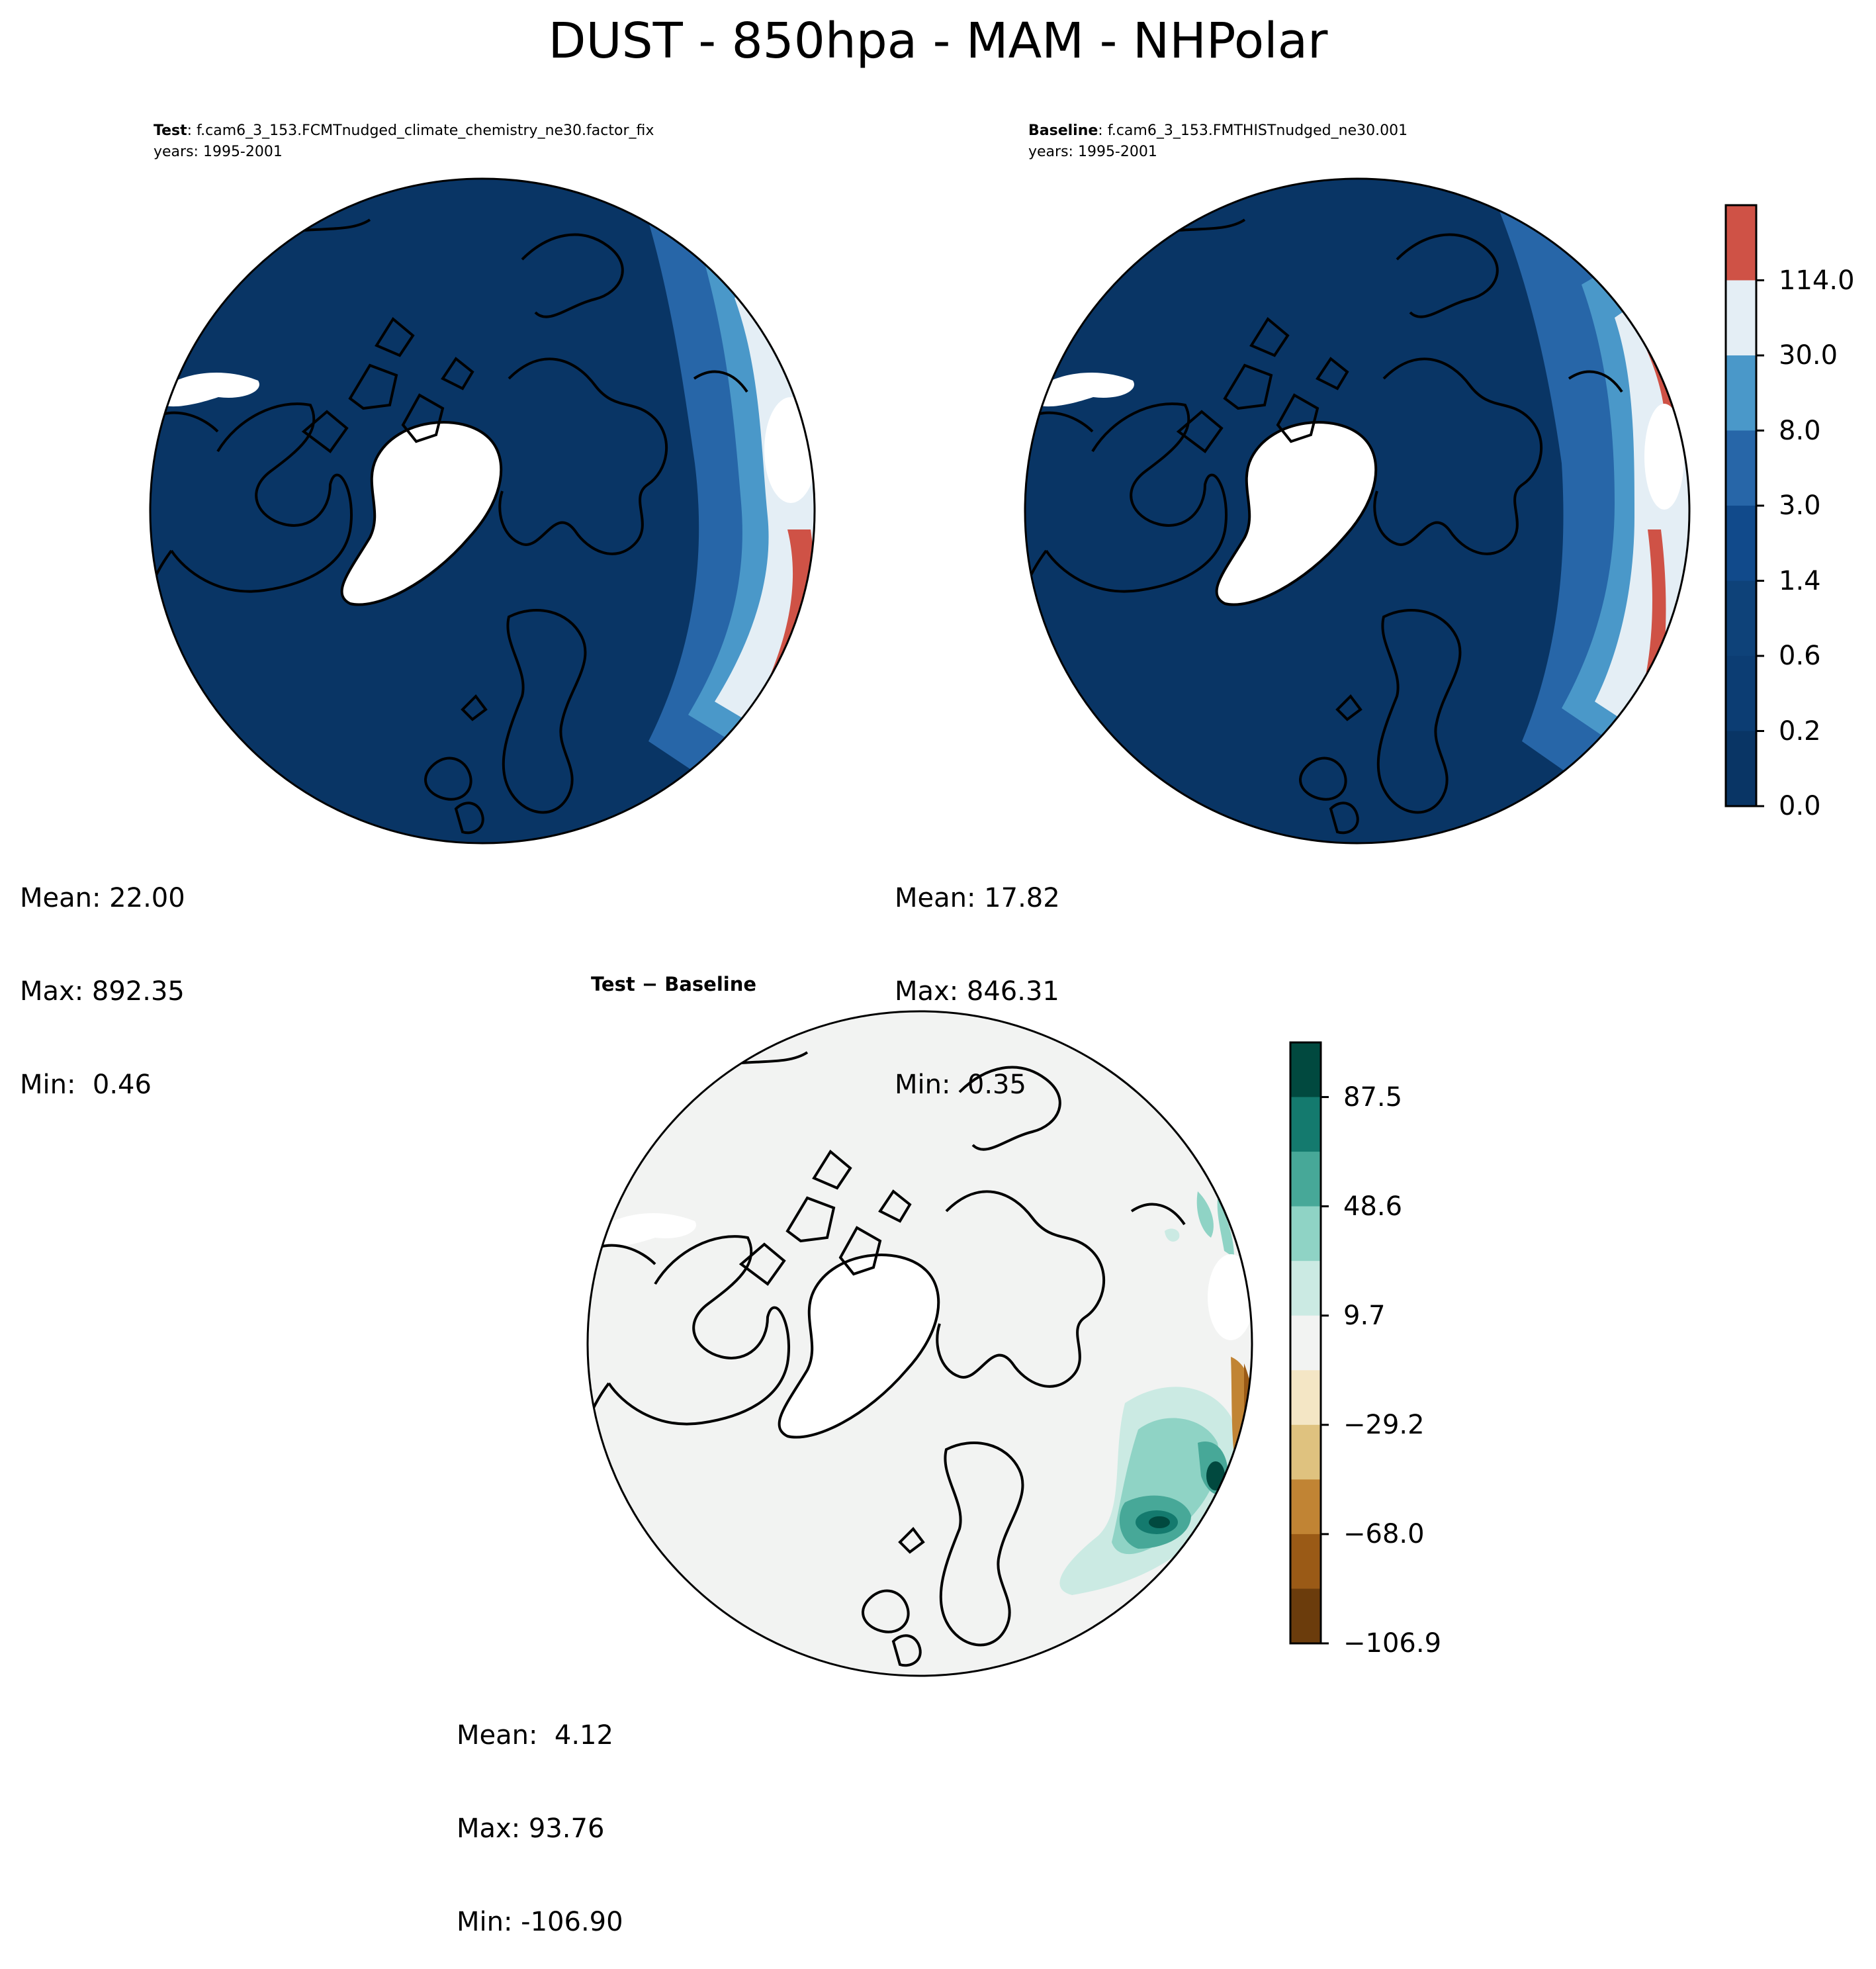 The image size is (1876, 1969). What do you see at coordinates (978, 898) in the screenshot?
I see `baseline-mean: Mean: 17.82` at bounding box center [978, 898].